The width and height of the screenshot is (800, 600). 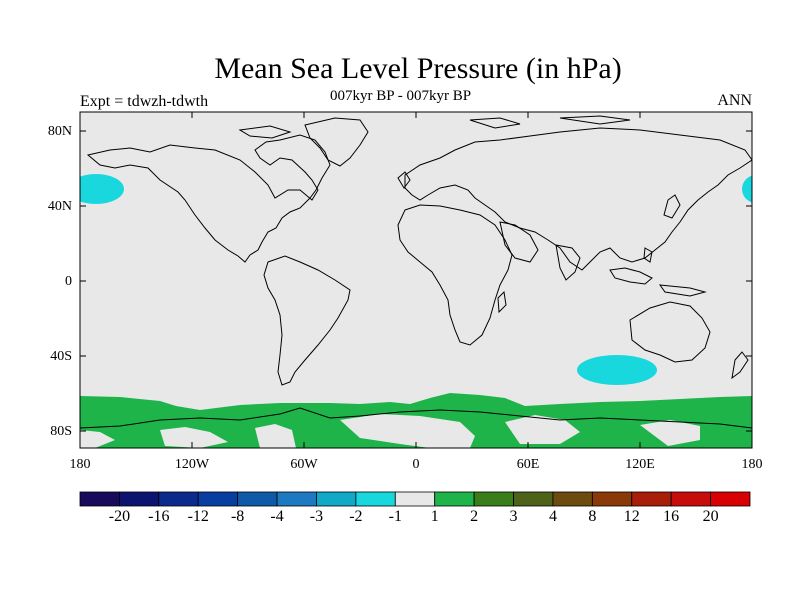 What do you see at coordinates (277, 516) in the screenshot?
I see `colorbar-label: -4` at bounding box center [277, 516].